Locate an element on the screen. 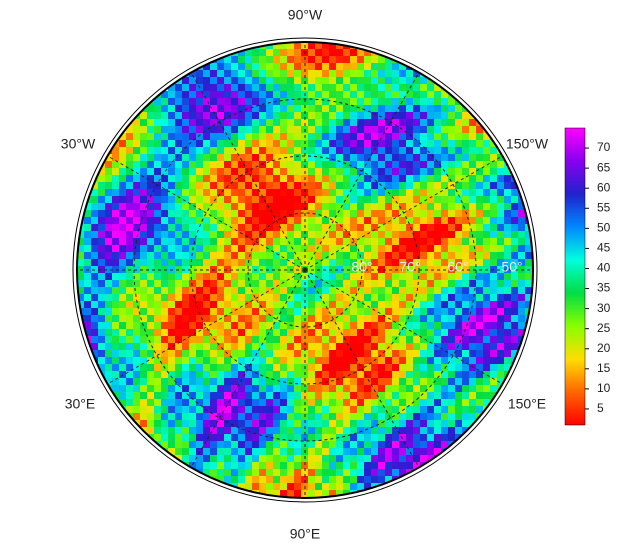  colorbar-tick-label: 50 is located at coordinates (604, 228).